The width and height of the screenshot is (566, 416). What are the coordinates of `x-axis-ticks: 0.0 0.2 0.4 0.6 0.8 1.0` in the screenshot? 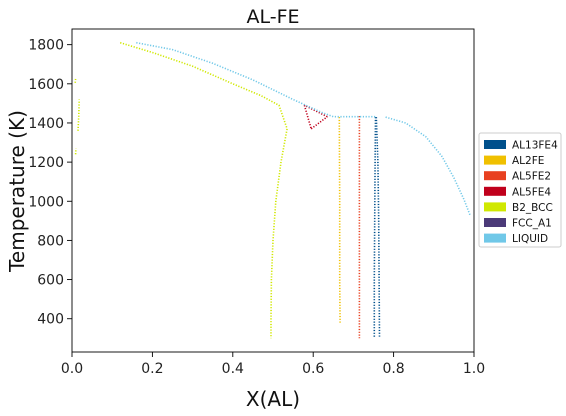 It's located at (273, 364).